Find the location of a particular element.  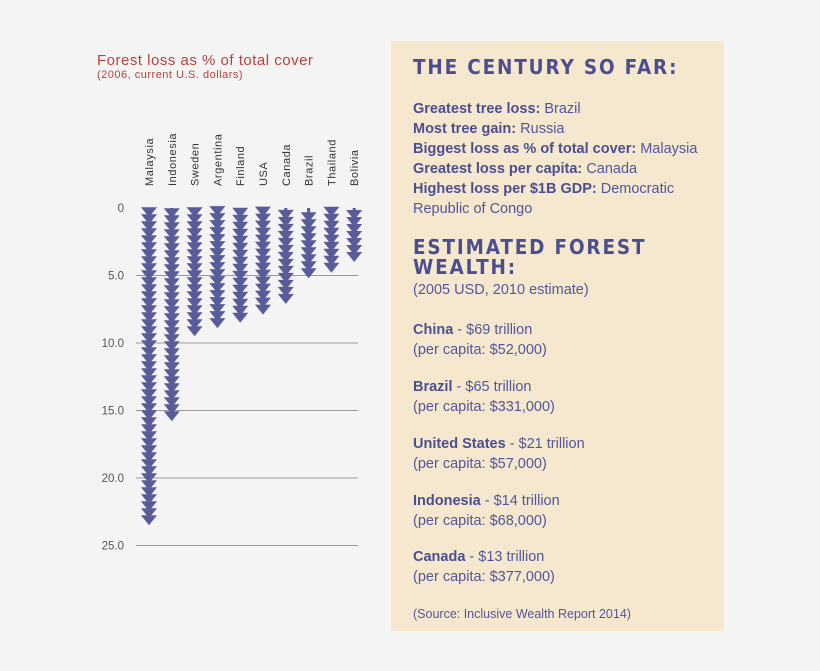

y-tick-label: 0 is located at coordinates (121, 209).